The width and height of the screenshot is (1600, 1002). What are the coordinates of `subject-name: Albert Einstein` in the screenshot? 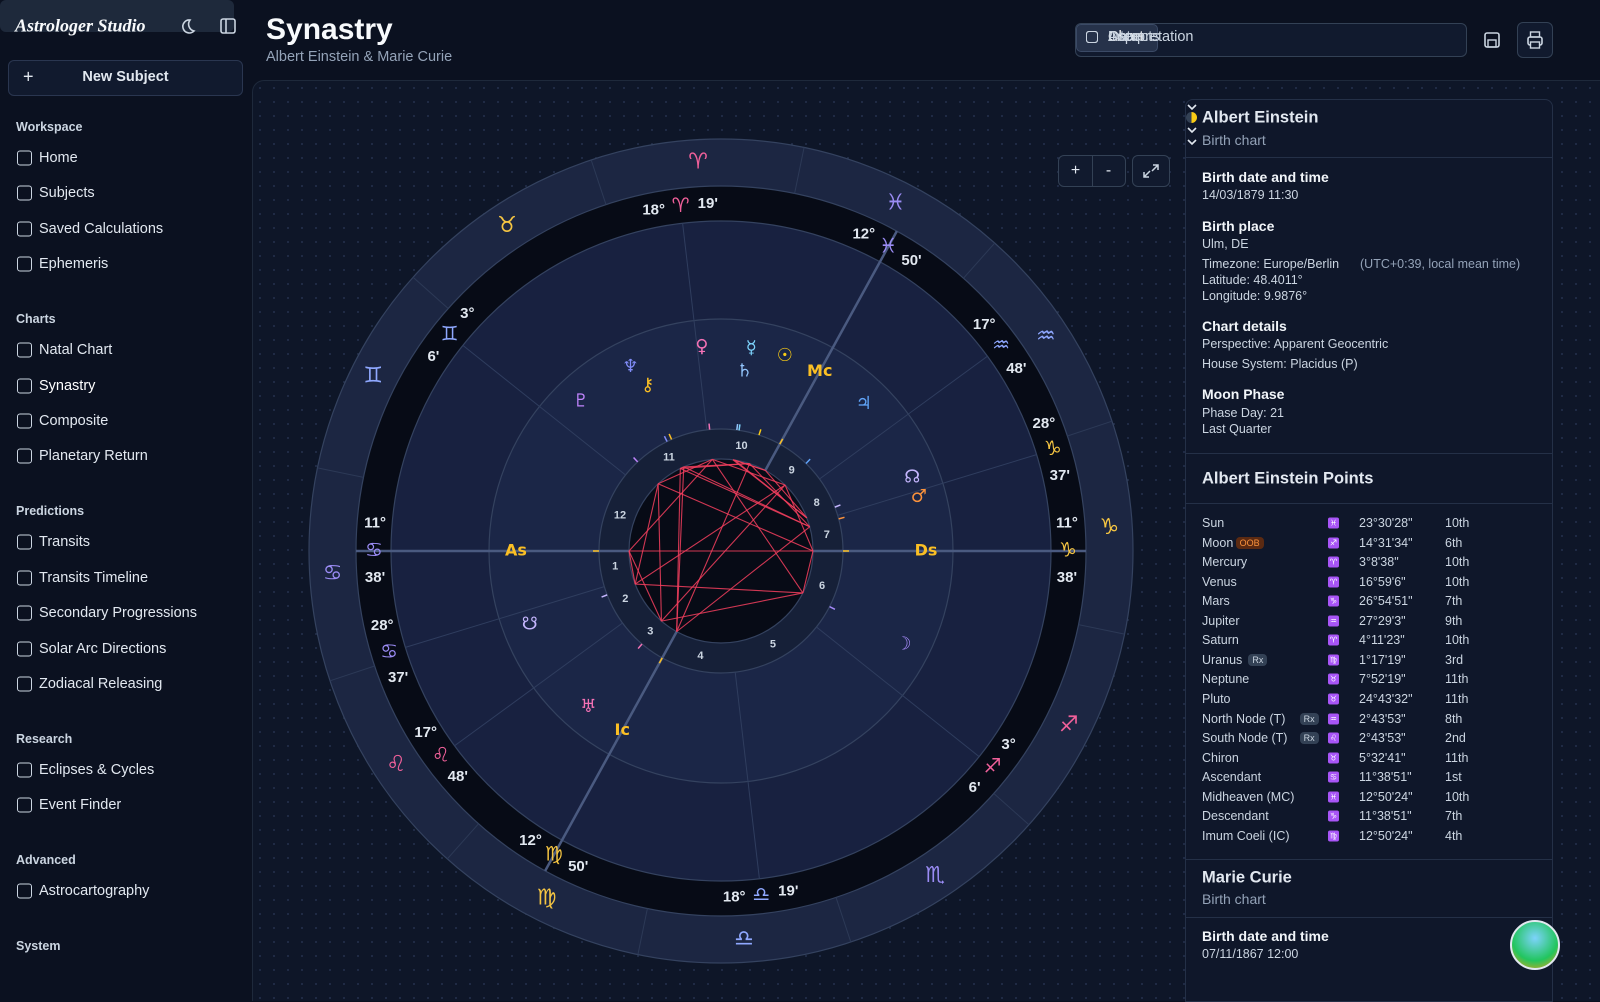 It's located at (1260, 118).